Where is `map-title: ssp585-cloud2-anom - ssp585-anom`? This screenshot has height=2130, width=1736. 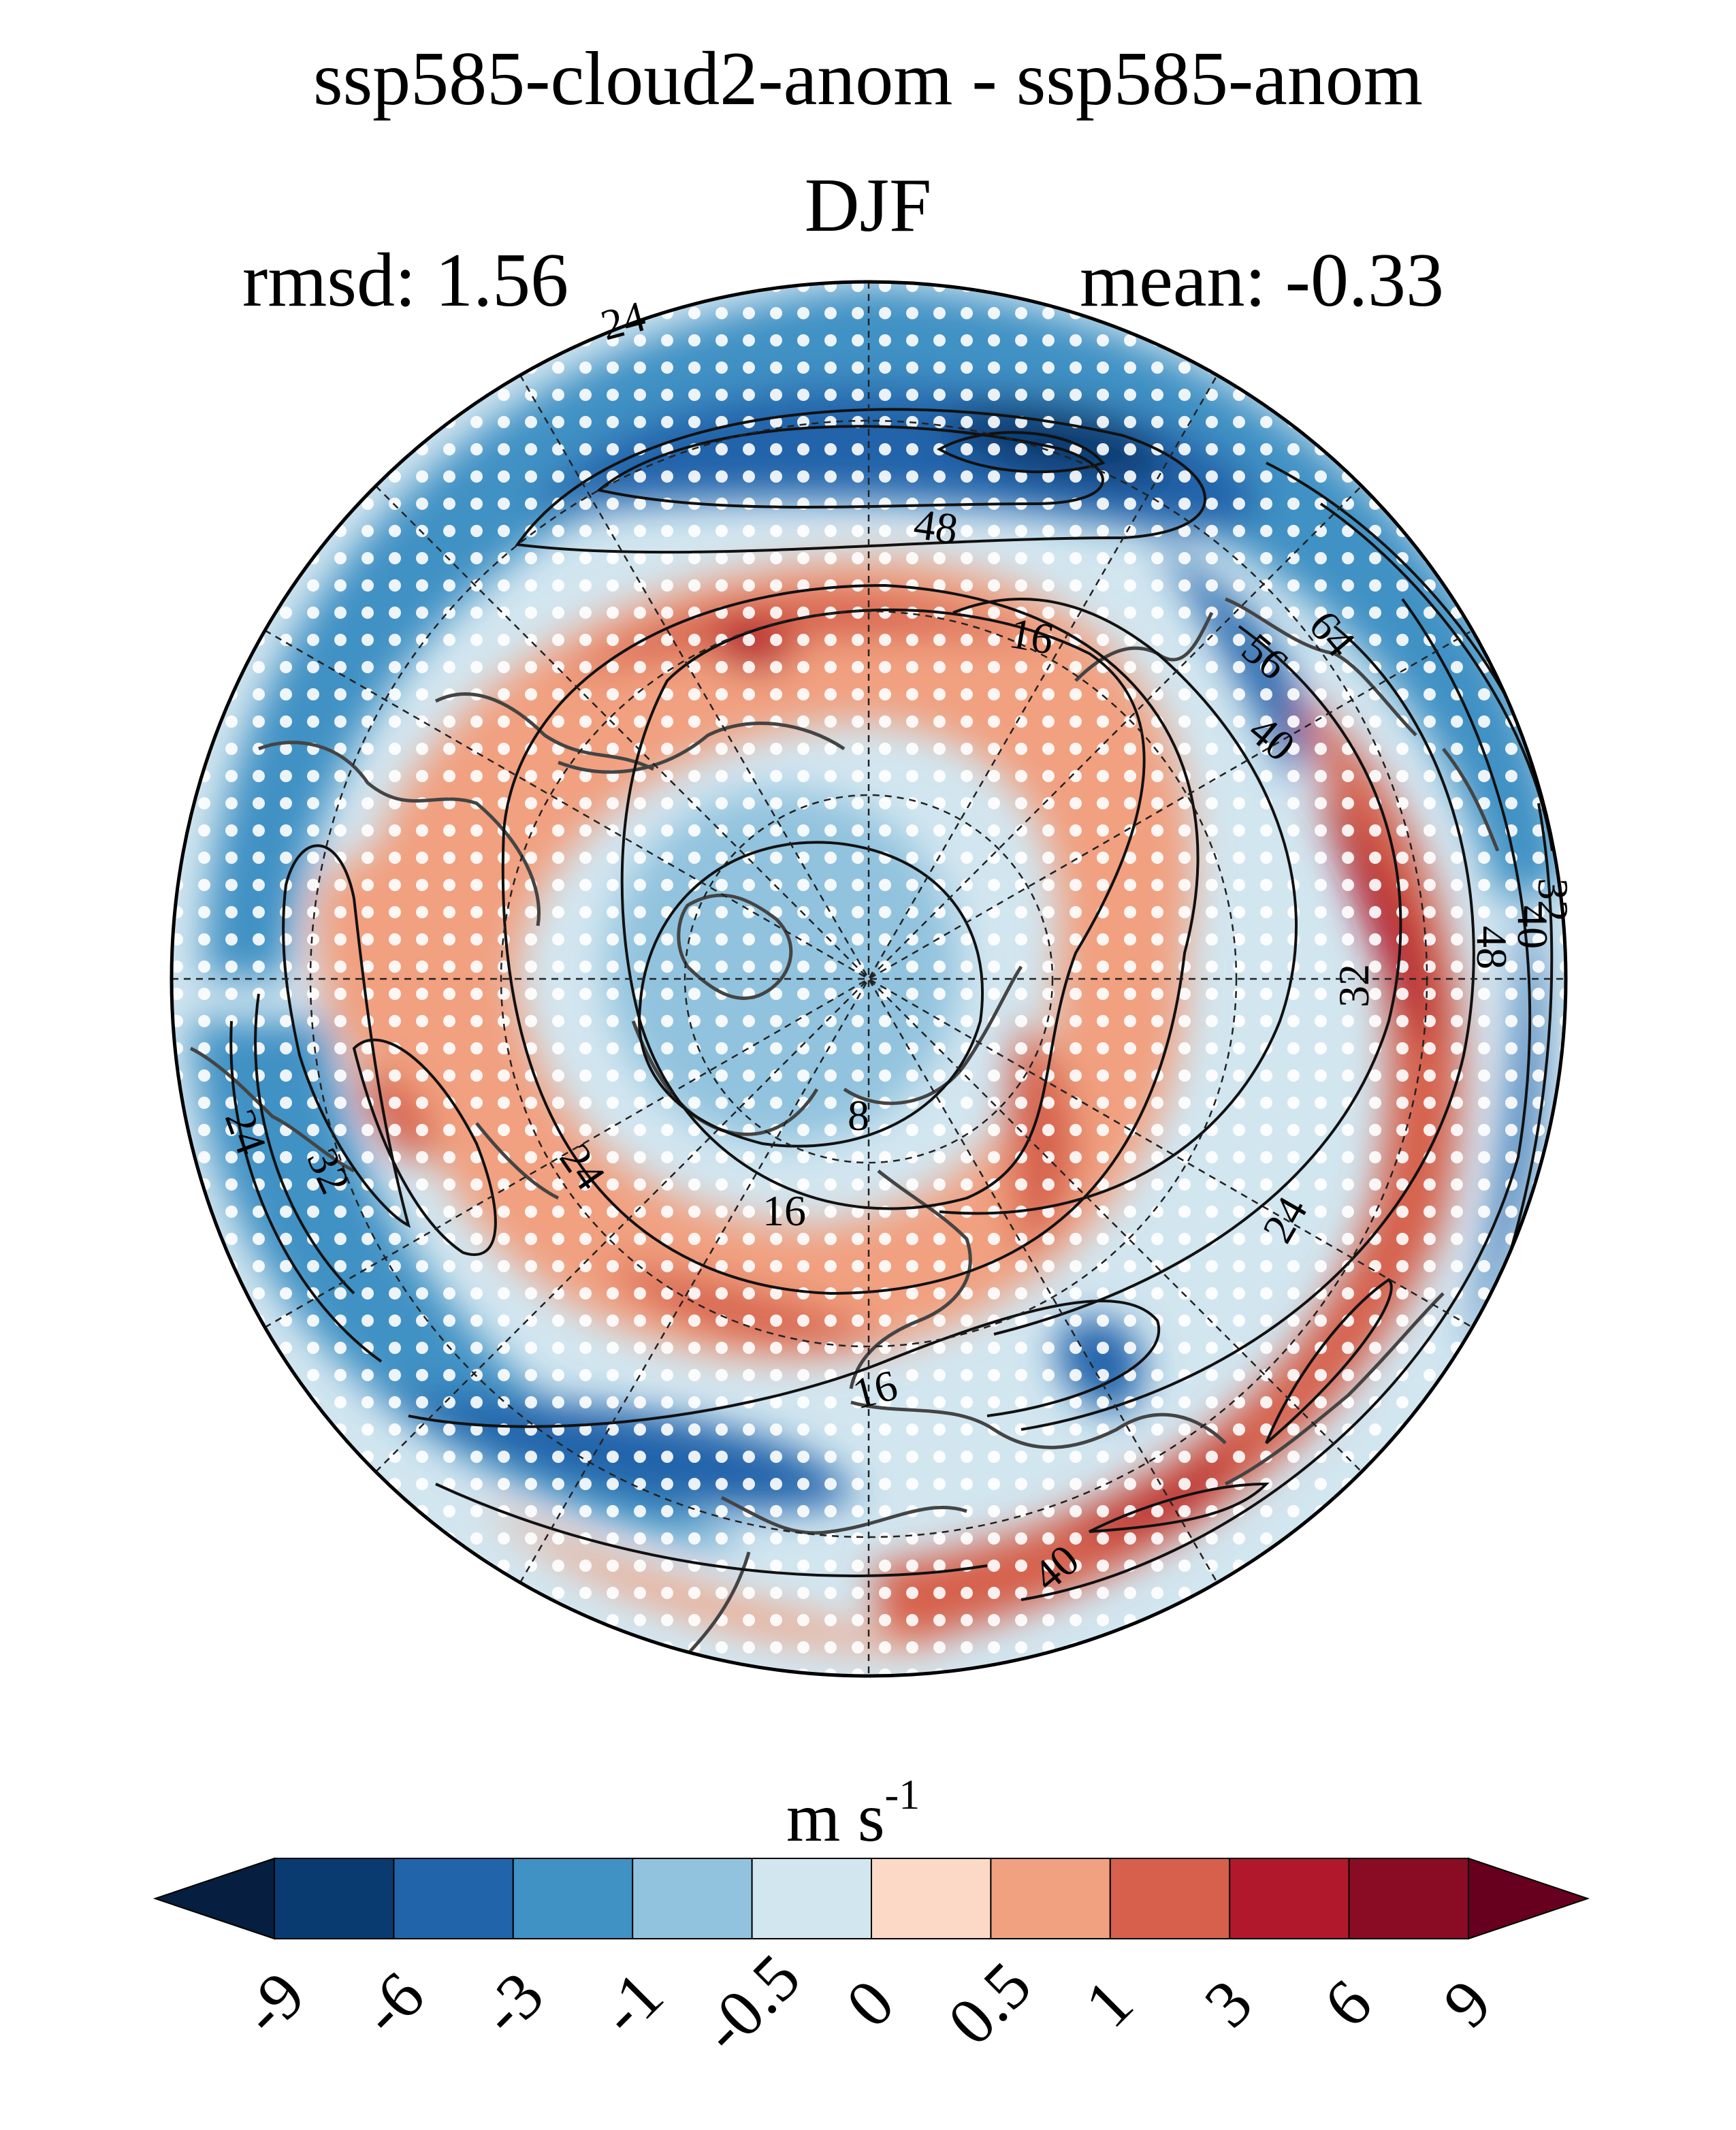
map-title: ssp585-cloud2-anom - ssp585-anom is located at coordinates (867, 79).